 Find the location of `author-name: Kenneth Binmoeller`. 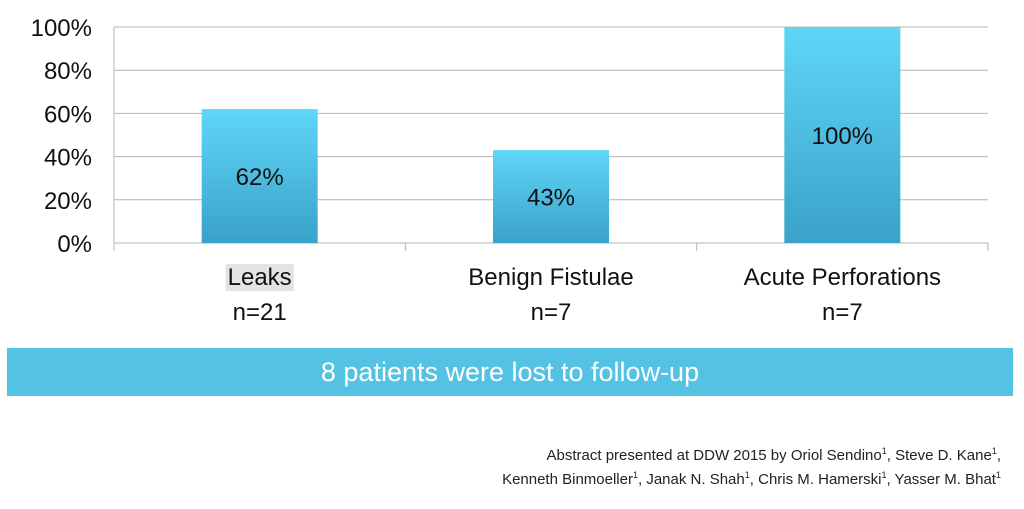

author-name: Kenneth Binmoeller is located at coordinates (567, 479).